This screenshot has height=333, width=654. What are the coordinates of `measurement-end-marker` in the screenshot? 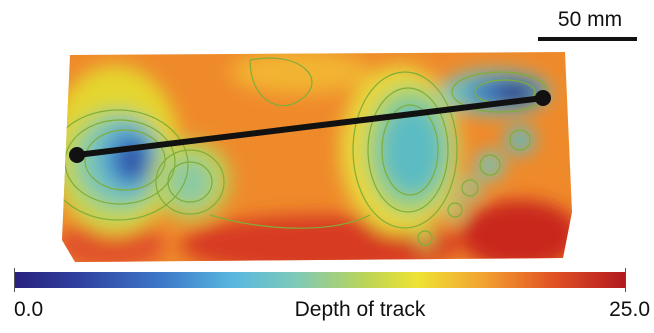 It's located at (543, 98).